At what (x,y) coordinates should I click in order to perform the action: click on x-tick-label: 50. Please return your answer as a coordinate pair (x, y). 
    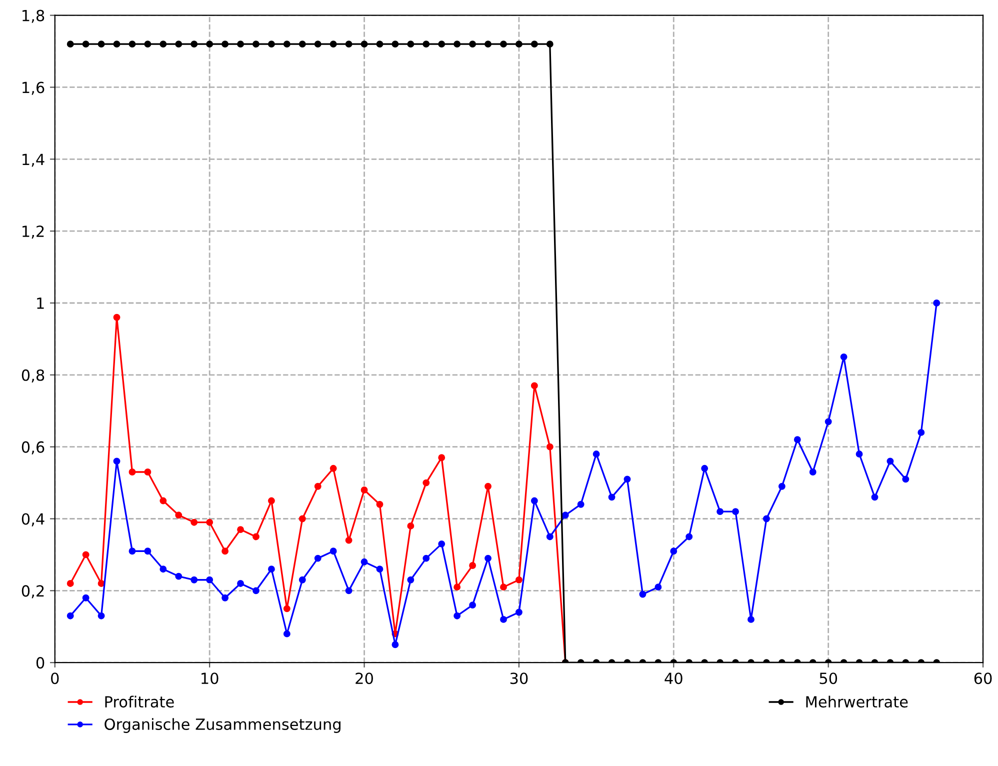
    Looking at the image, I should click on (829, 678).